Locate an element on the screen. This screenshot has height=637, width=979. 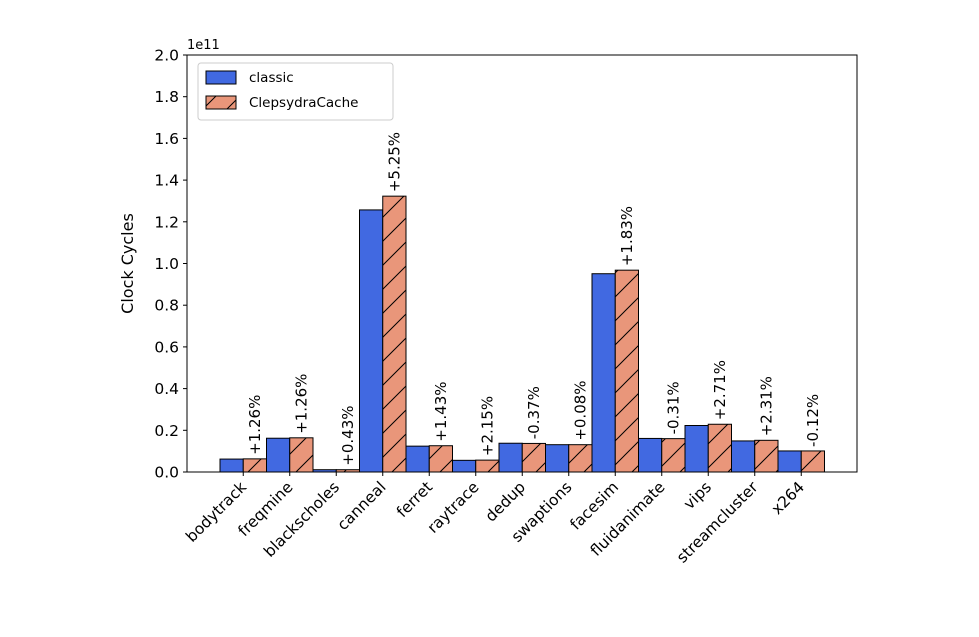
bar-hatch-canneal is located at coordinates (394, 334).